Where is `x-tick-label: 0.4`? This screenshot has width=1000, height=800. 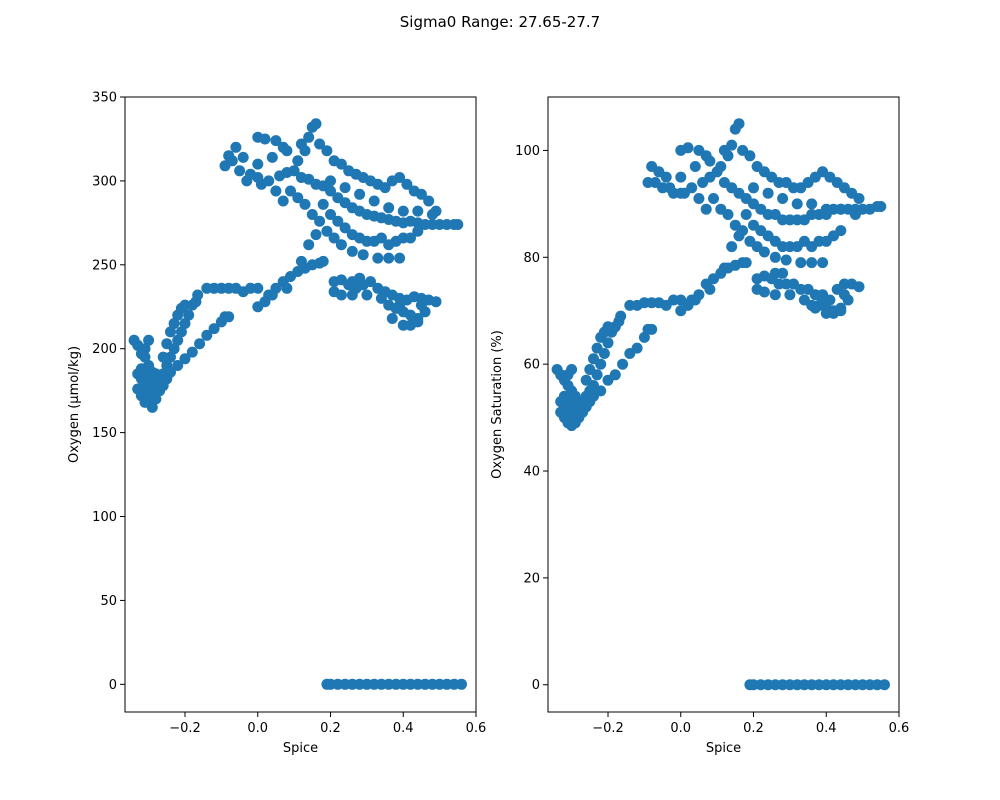 x-tick-label: 0.4 is located at coordinates (826, 728).